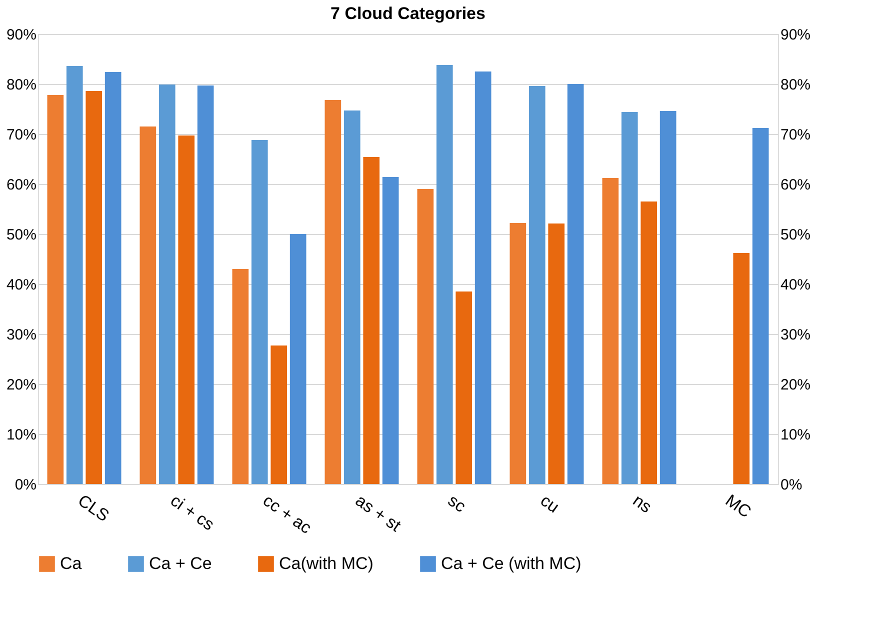  What do you see at coordinates (511, 563) in the screenshot?
I see `legend-label: Ca + Ce (with MC)` at bounding box center [511, 563].